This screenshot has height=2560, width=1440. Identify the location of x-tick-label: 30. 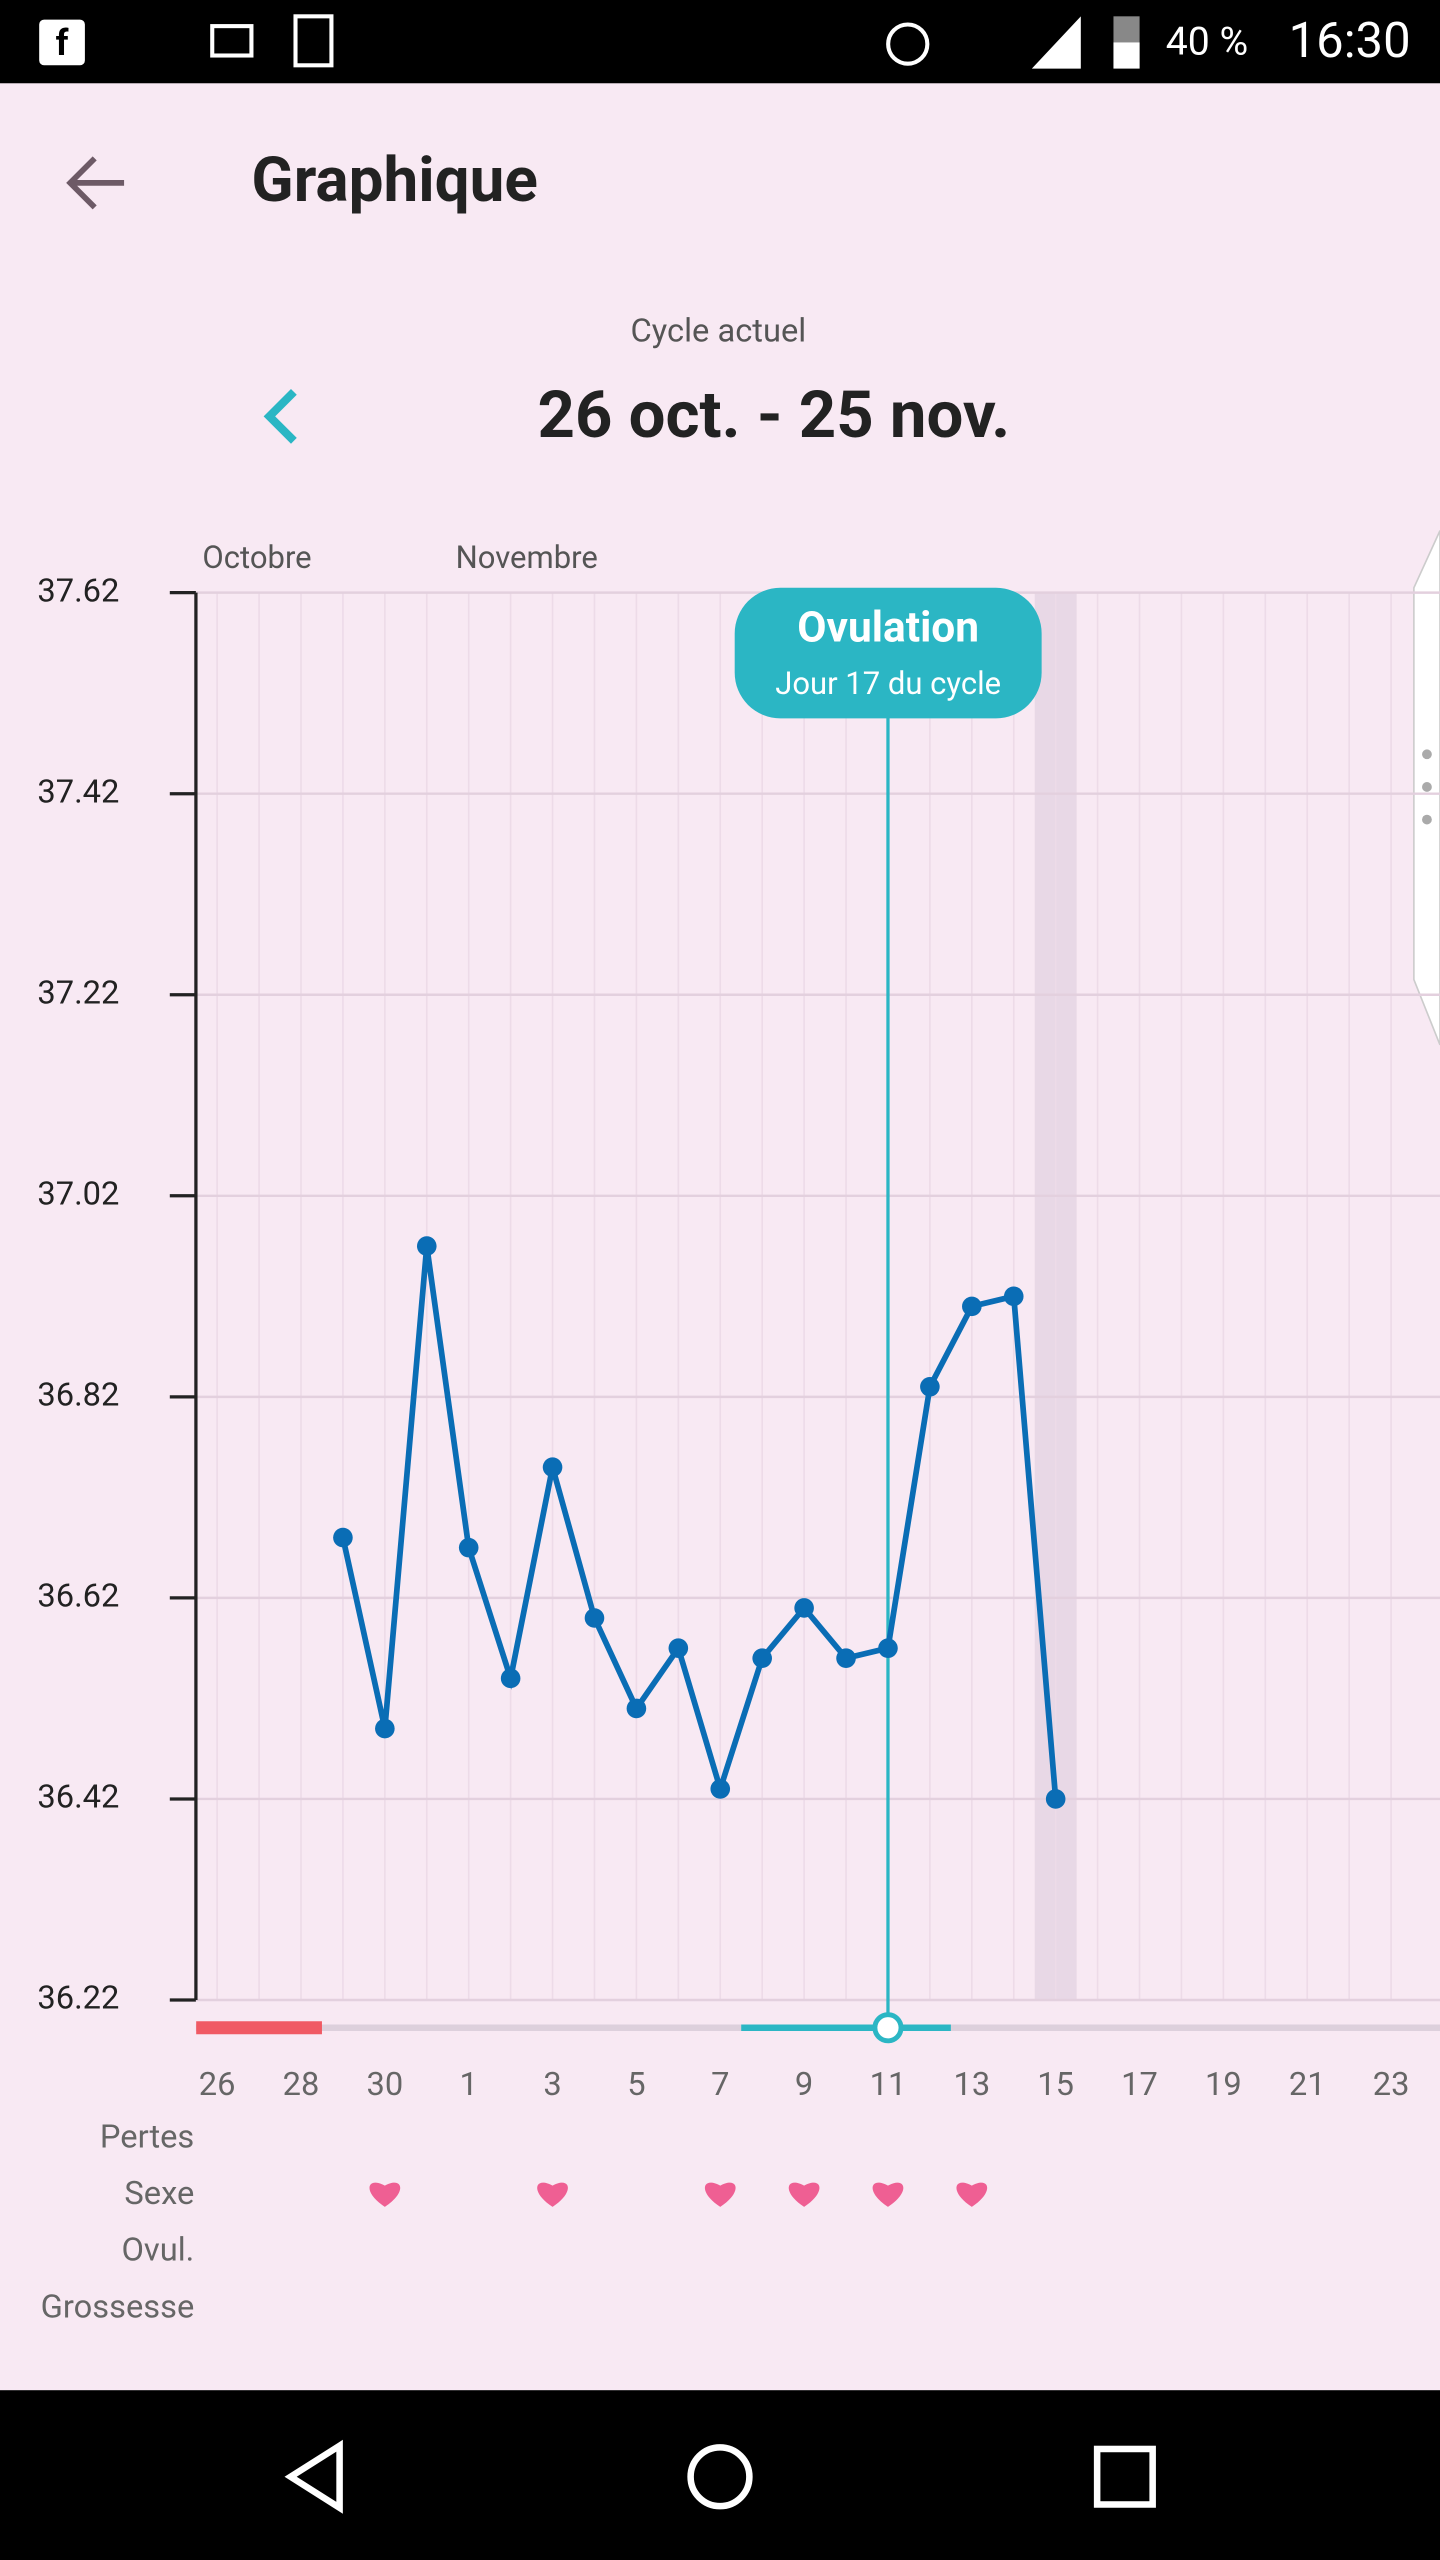
(384, 2084).